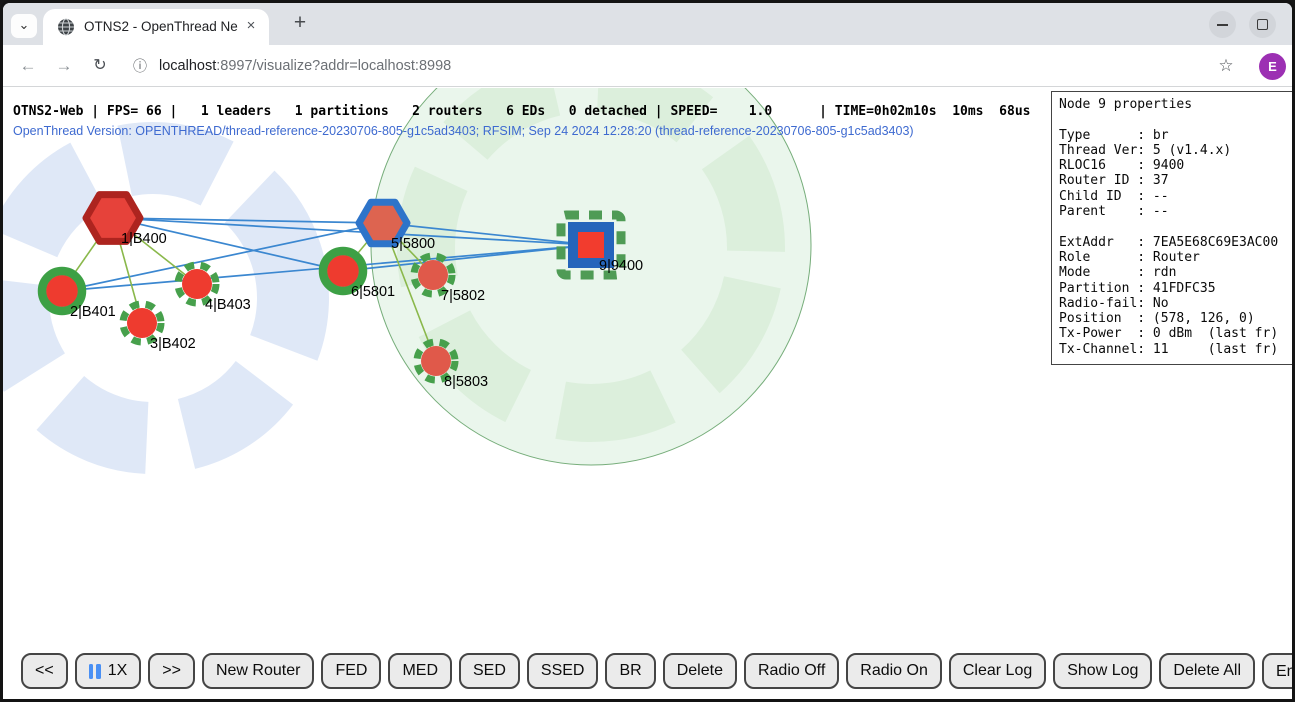  I want to click on fed-button: FED, so click(351, 671).